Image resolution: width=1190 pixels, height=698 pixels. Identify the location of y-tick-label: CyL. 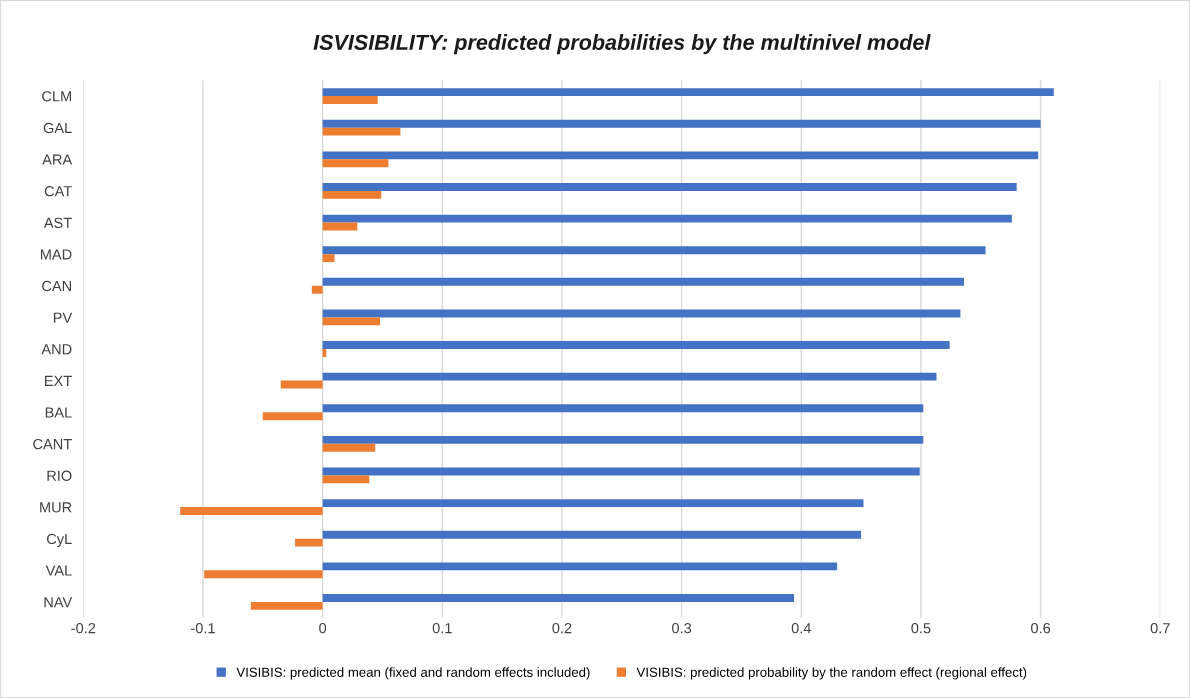
(59, 540).